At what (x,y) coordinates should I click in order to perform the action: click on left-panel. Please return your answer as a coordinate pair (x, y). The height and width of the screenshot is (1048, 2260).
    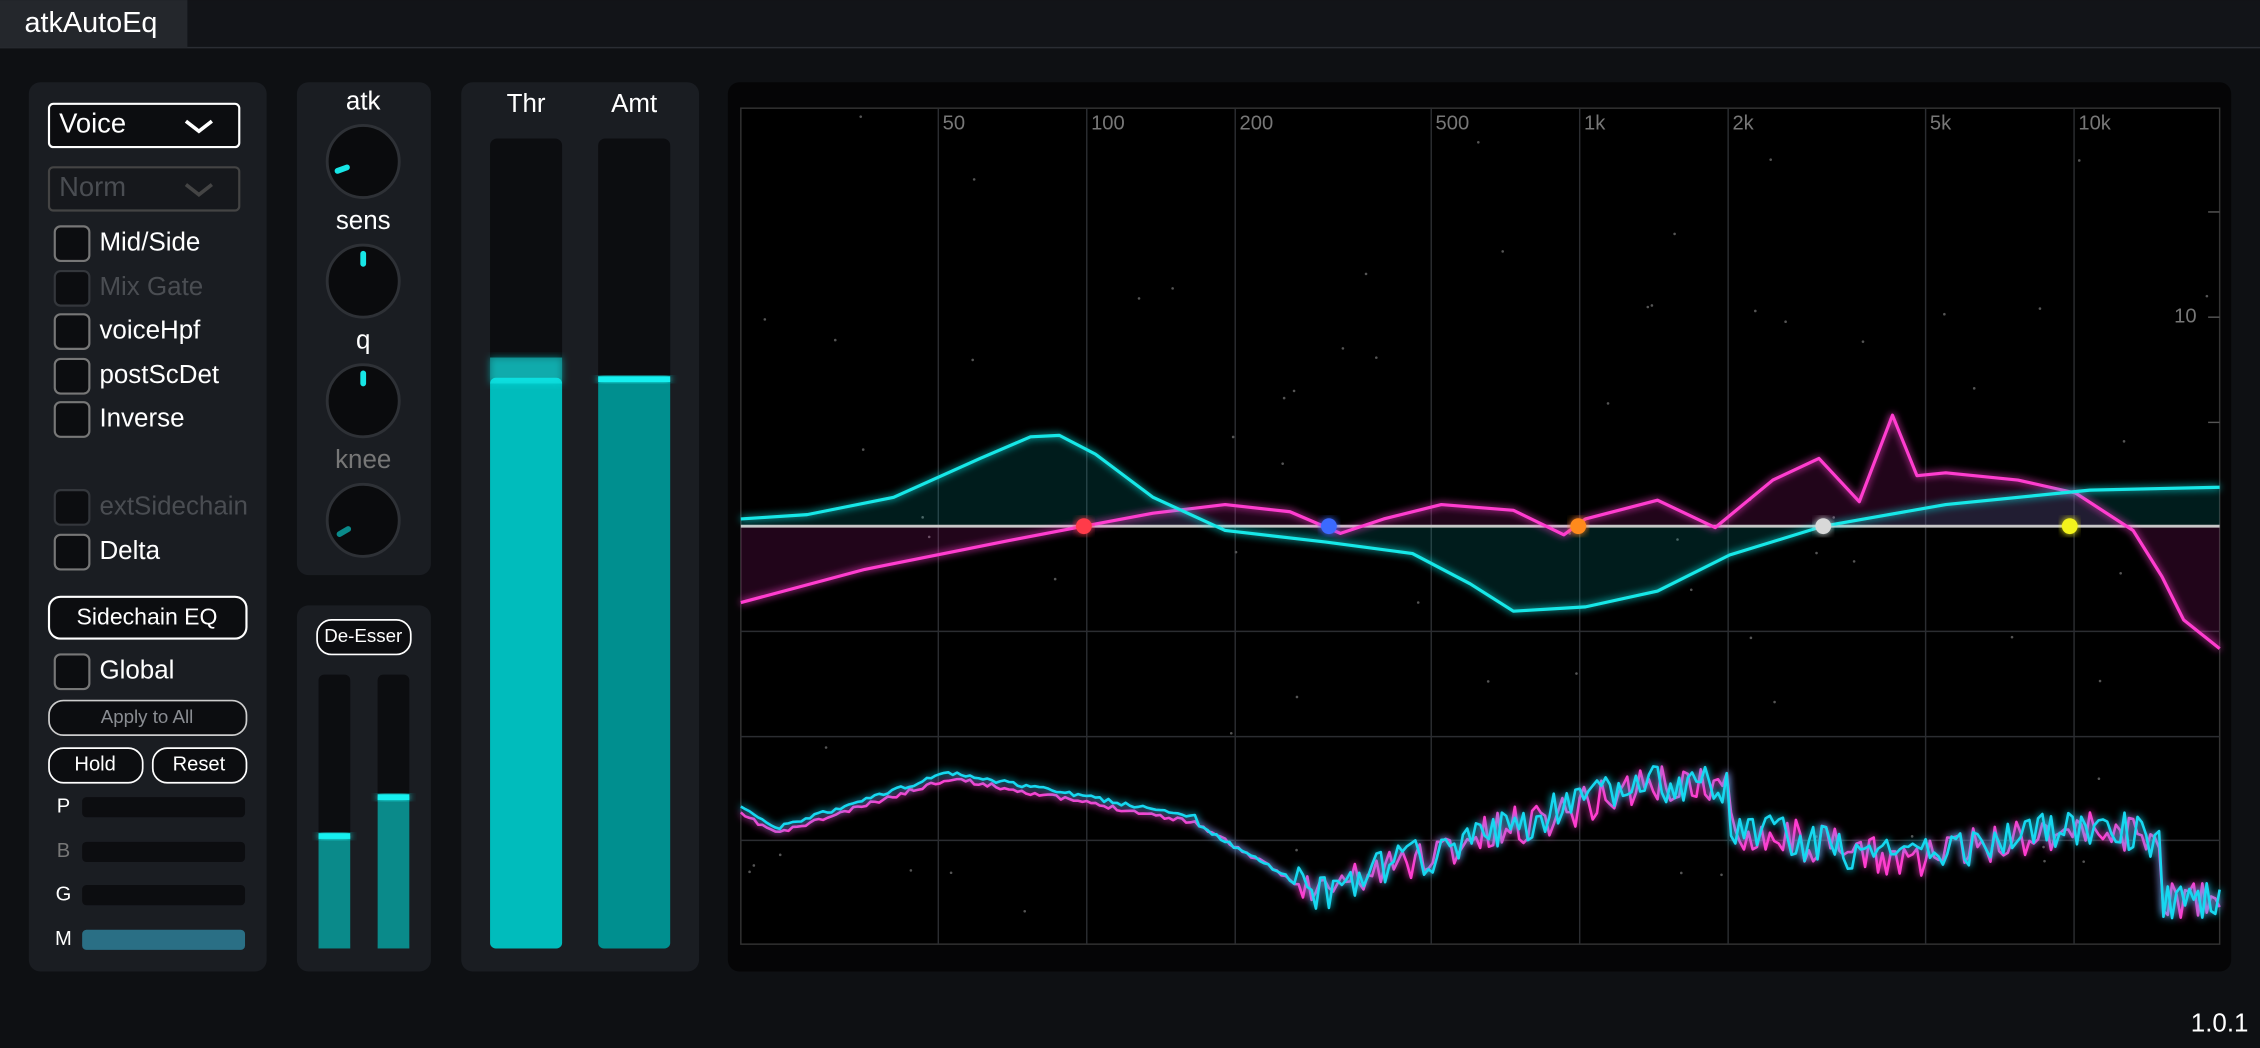
    Looking at the image, I should click on (147, 527).